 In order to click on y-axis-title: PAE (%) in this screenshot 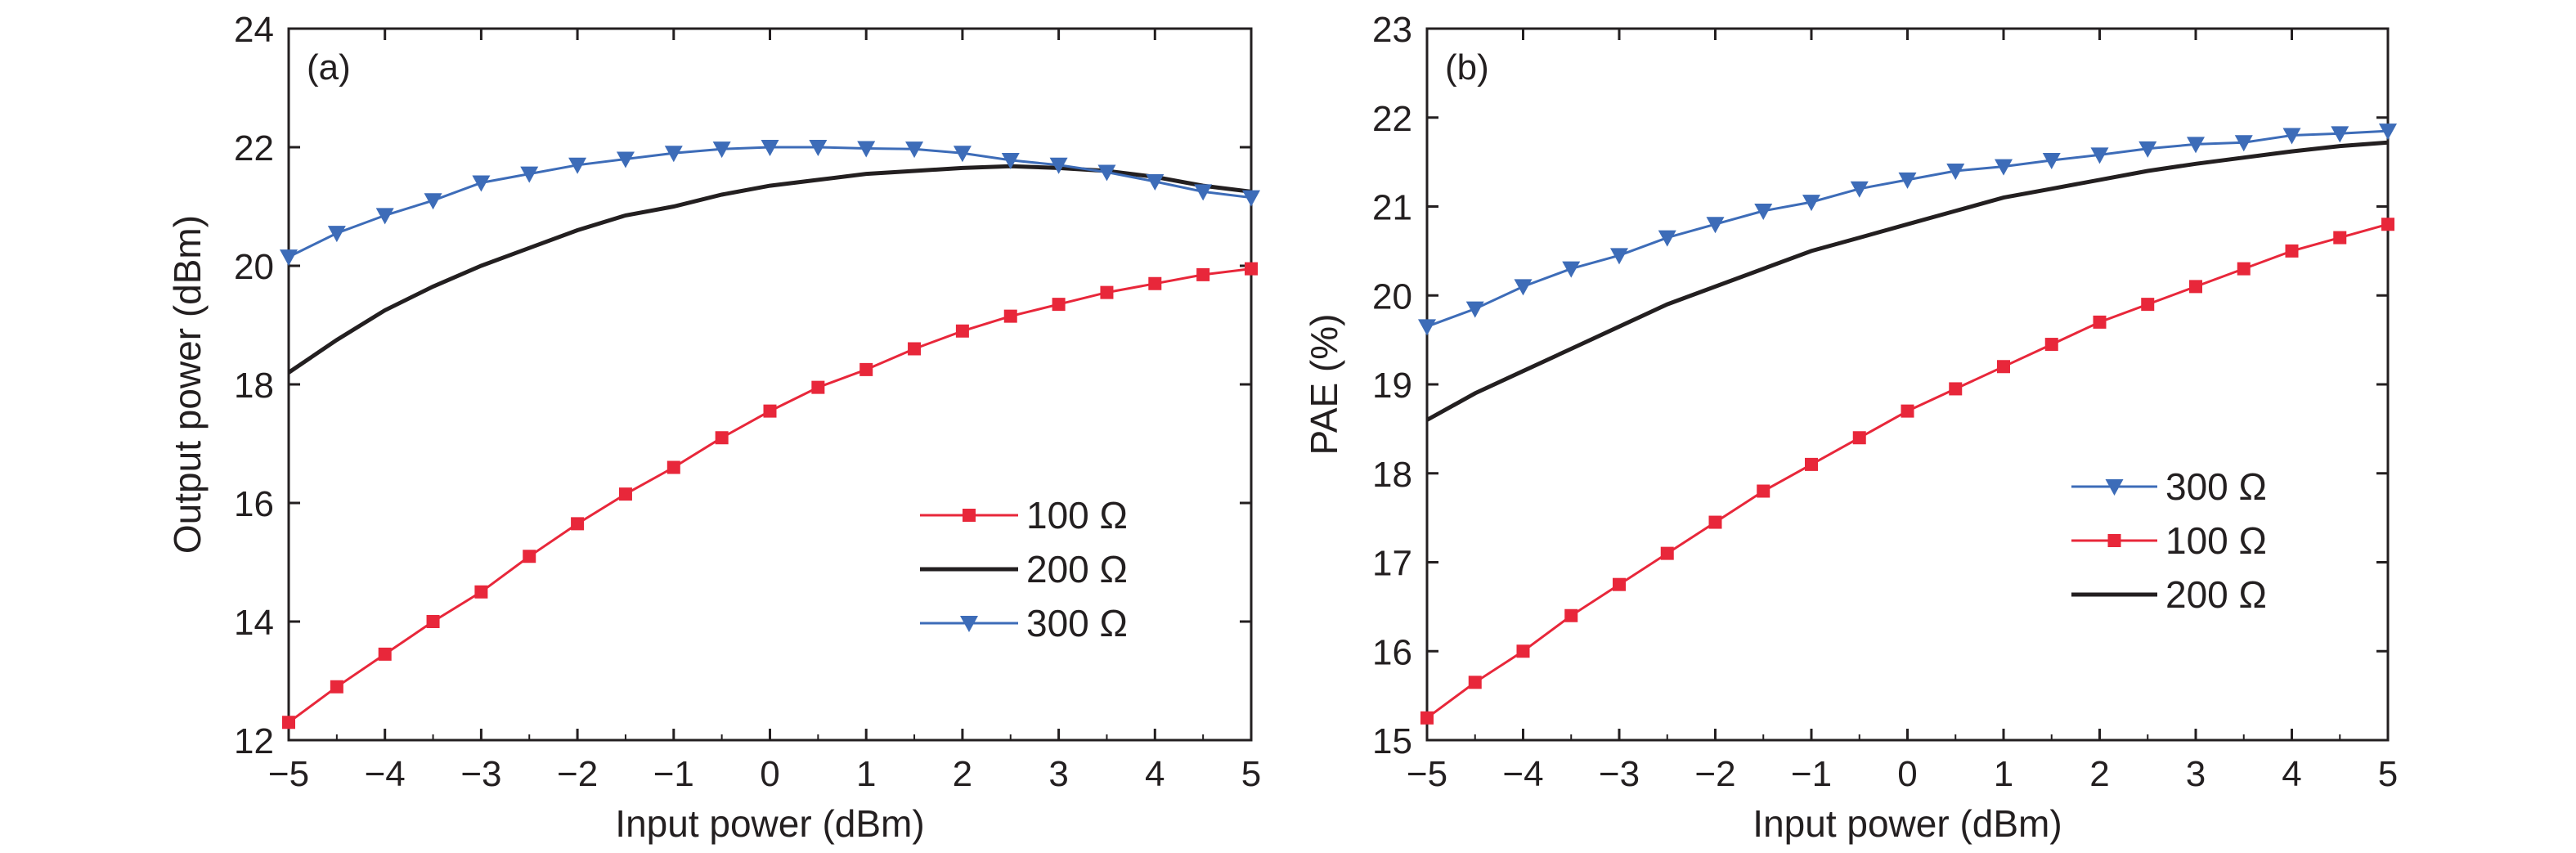, I will do `click(1324, 385)`.